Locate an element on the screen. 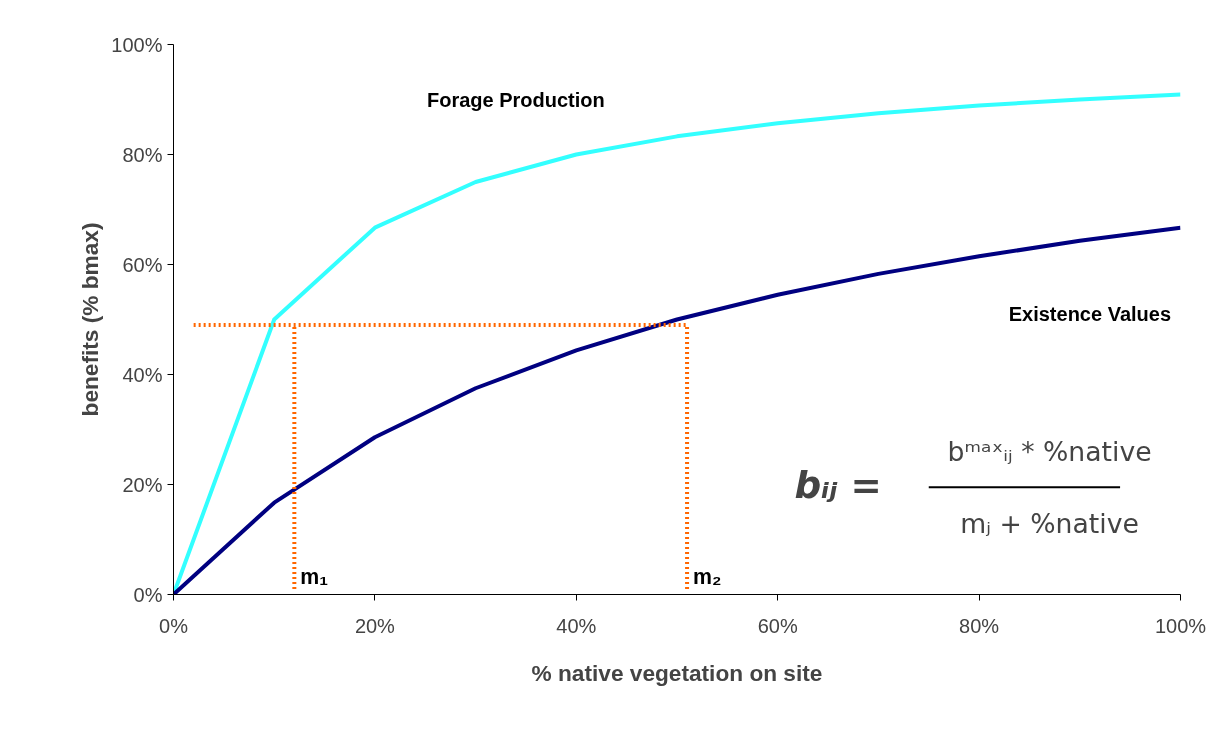 The width and height of the screenshot is (1231, 729). y-tick-label: 0% is located at coordinates (148, 594).